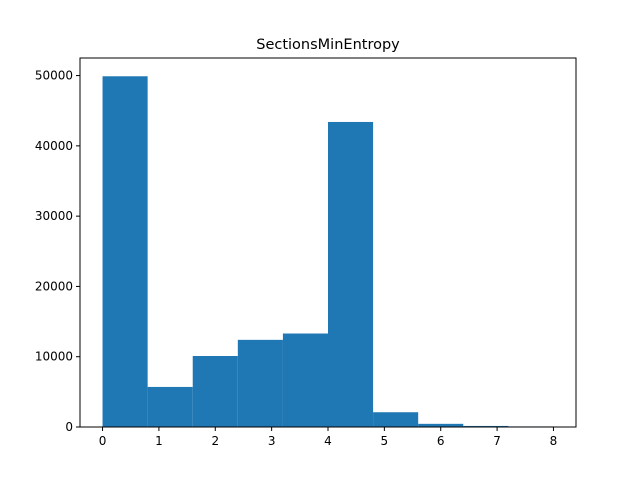 The image size is (640, 480). Describe the element at coordinates (54, 357) in the screenshot. I see `y-tick-label: 10000` at that location.